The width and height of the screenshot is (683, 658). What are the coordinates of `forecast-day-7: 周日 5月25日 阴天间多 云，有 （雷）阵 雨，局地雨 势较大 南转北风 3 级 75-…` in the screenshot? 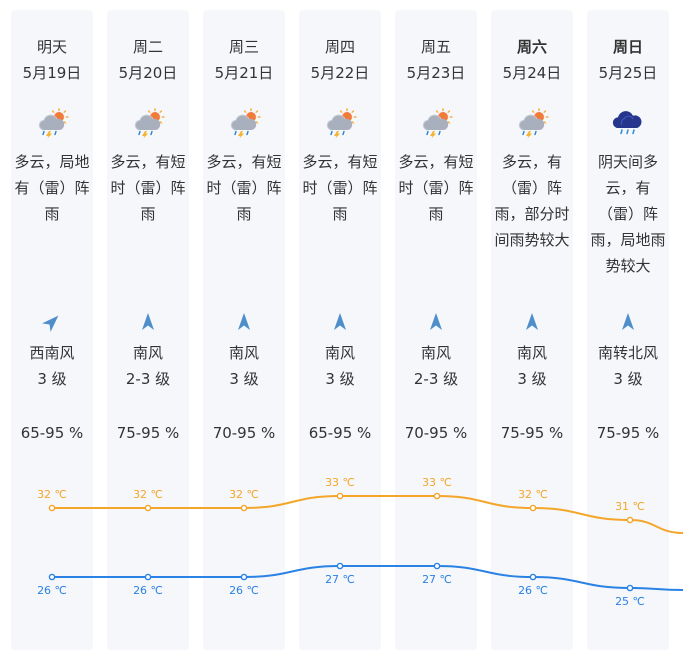 It's located at (628, 330).